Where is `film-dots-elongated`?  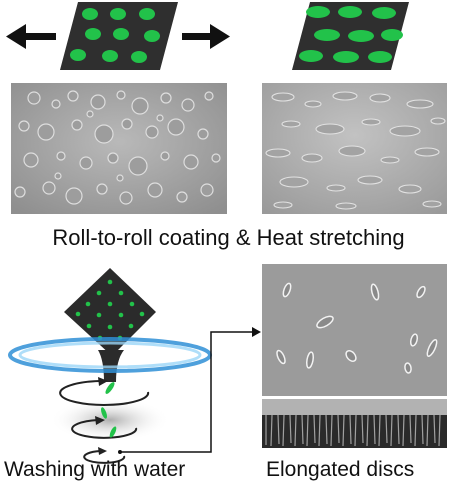
film-dots-elongated is located at coordinates (351, 34).